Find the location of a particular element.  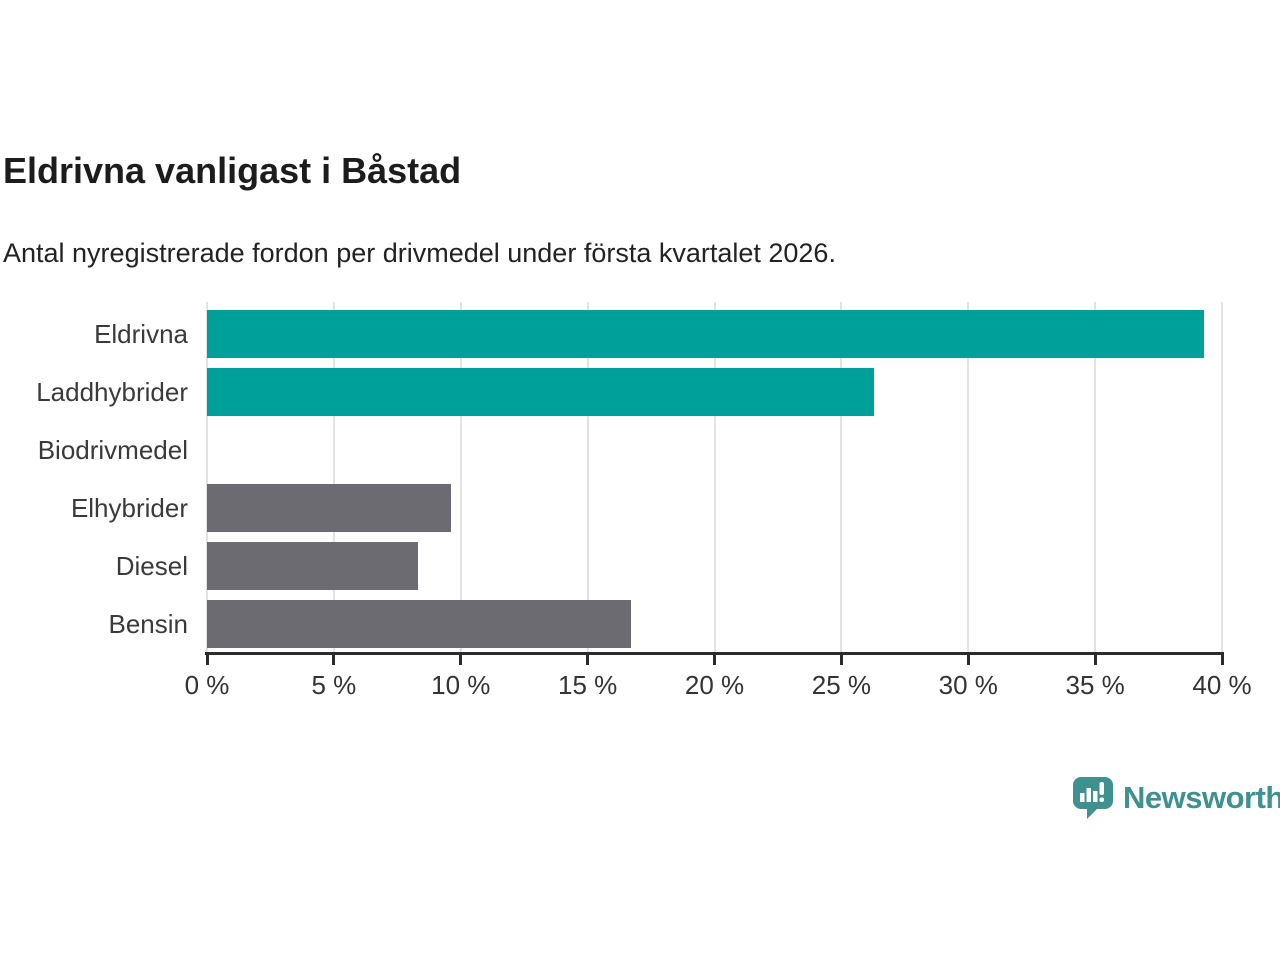

bar-eldrivna is located at coordinates (706, 334).